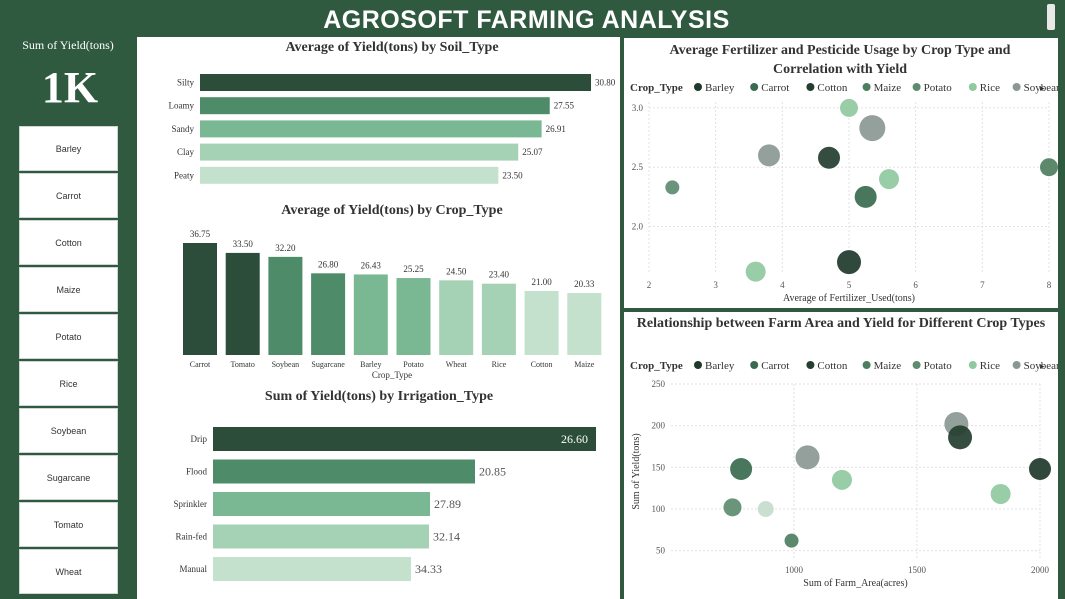 Image resolution: width=1065 pixels, height=599 pixels. What do you see at coordinates (1016, 365) in the screenshot?
I see `farmarea-legend-marker-soybean` at bounding box center [1016, 365].